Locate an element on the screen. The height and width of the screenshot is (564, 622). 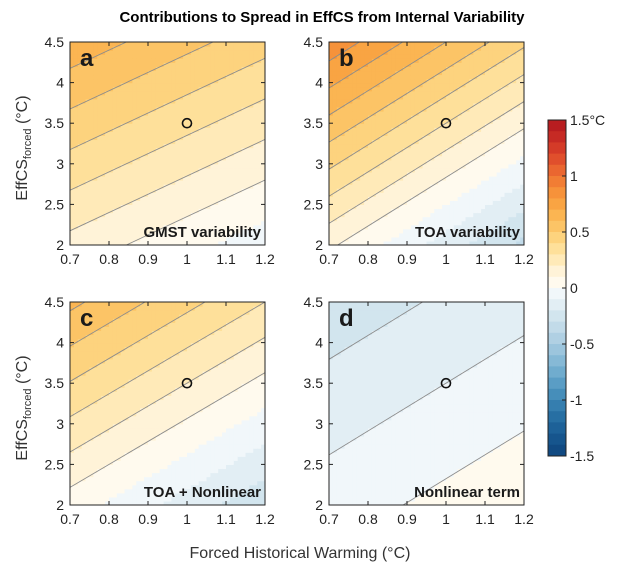
heat-field is located at coordinates (426, 143).